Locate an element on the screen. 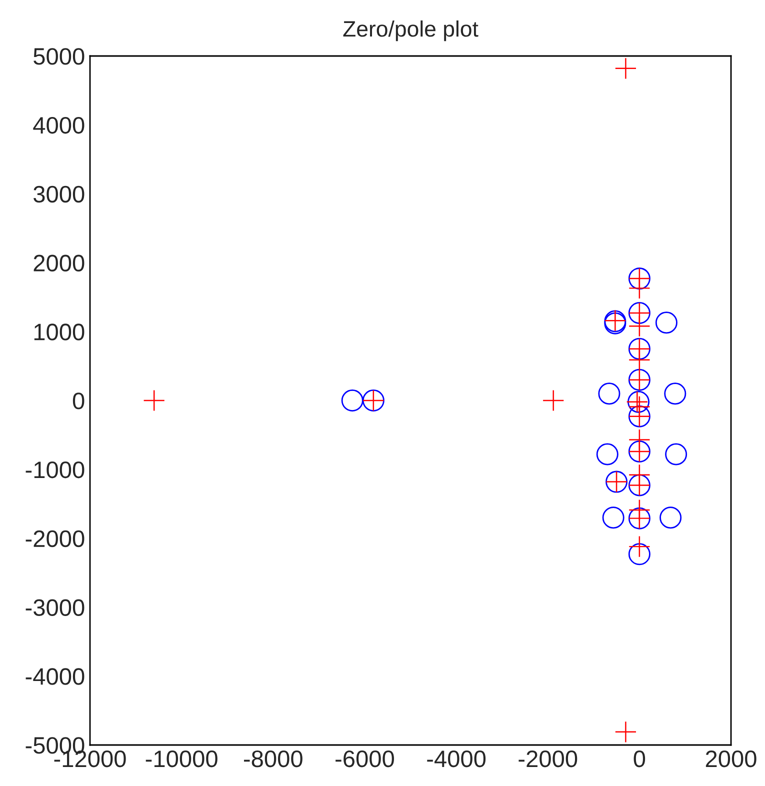 Image resolution: width=765 pixels, height=786 pixels. y-tick-label: 1000 is located at coordinates (59, 332).